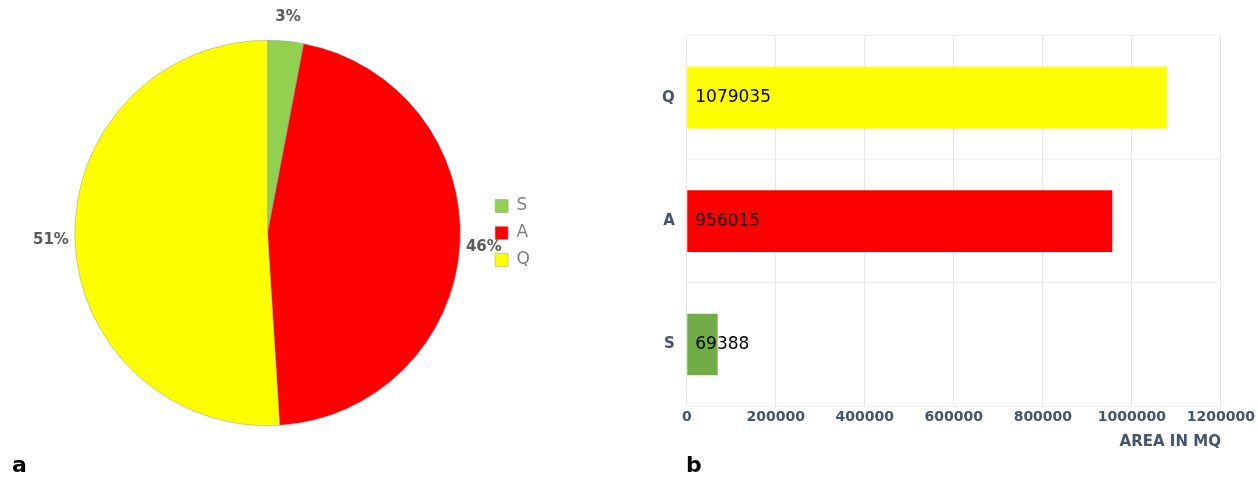 The height and width of the screenshot is (486, 1258). I want to click on x-tick-label: 600000, so click(954, 416).